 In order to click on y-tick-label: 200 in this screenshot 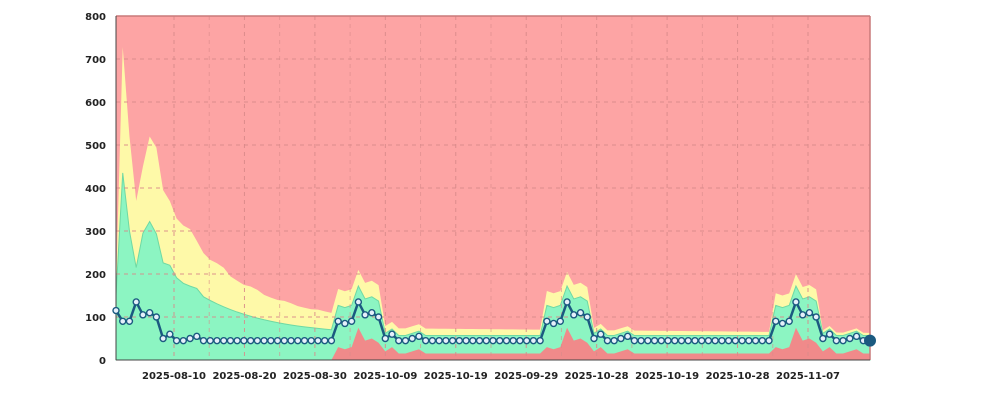, I will do `click(95, 275)`.